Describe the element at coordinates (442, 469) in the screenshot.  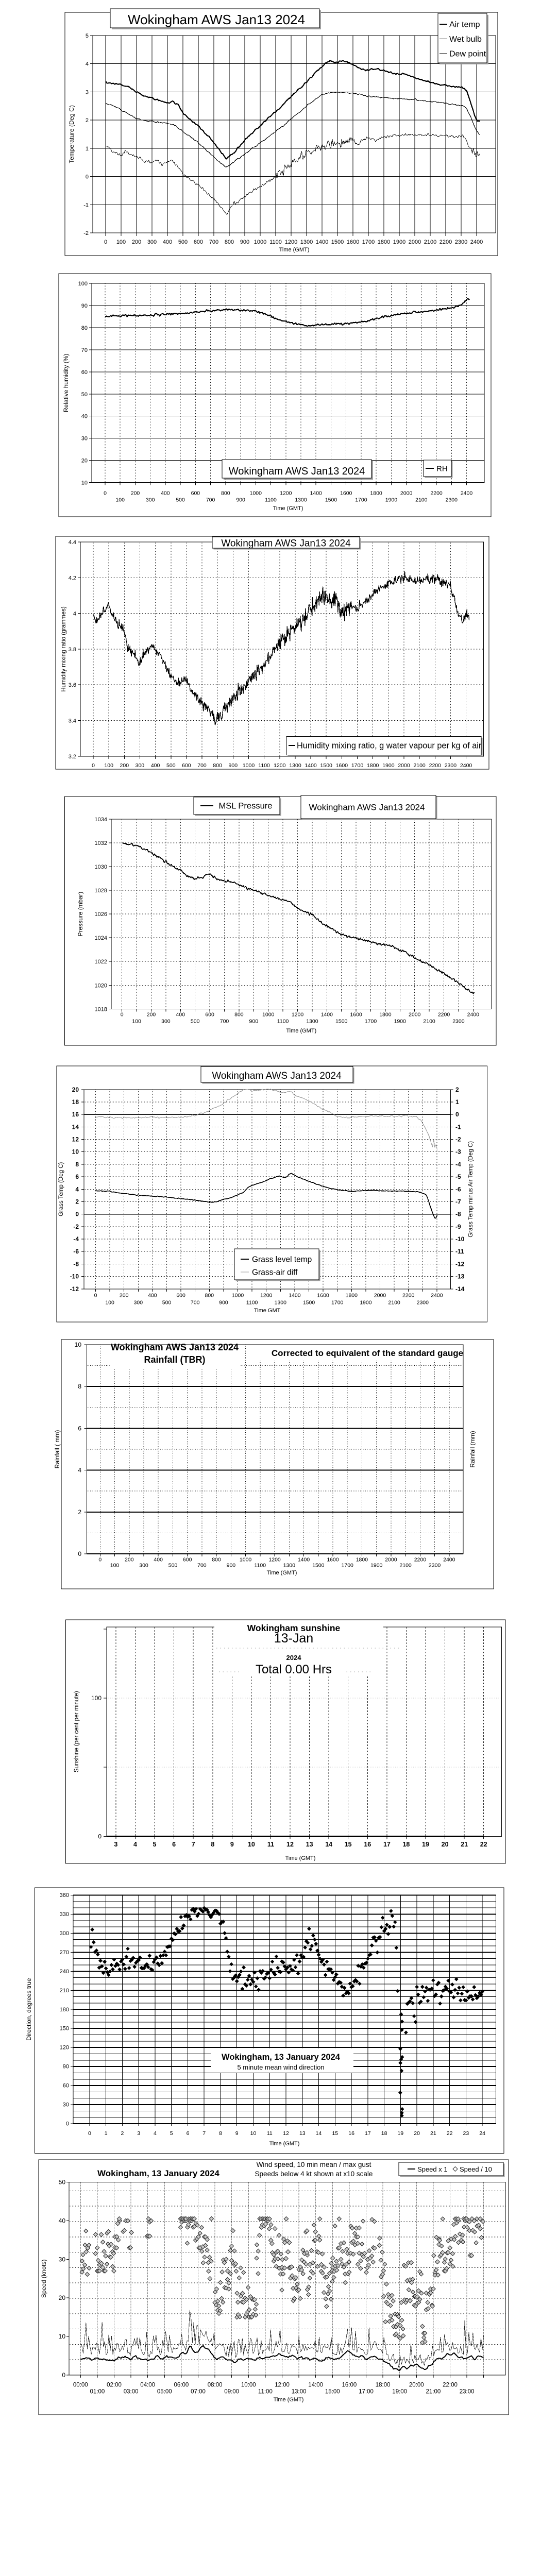
I see `svg-text: RH` at that location.